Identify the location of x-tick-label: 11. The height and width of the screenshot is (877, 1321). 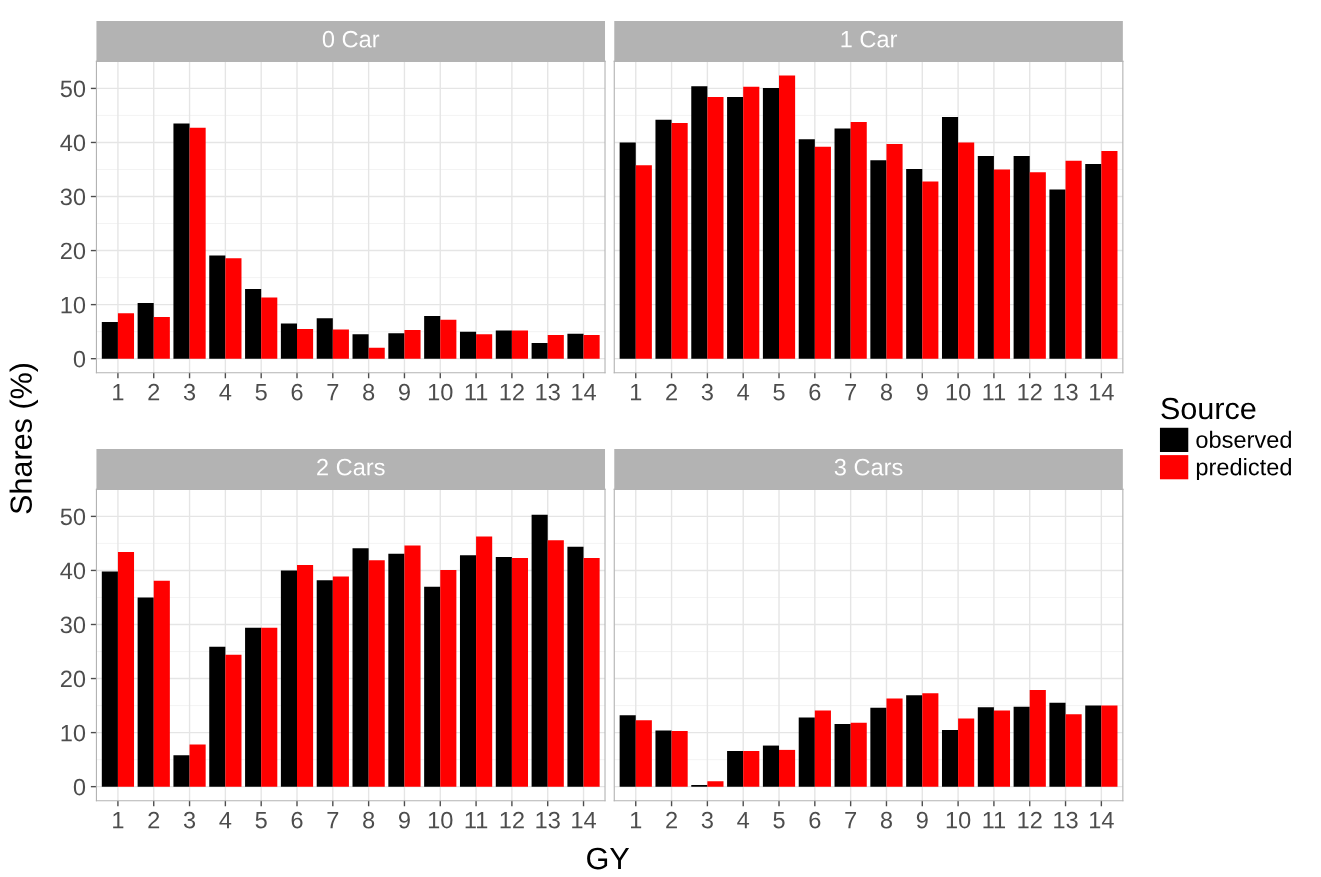
(994, 392).